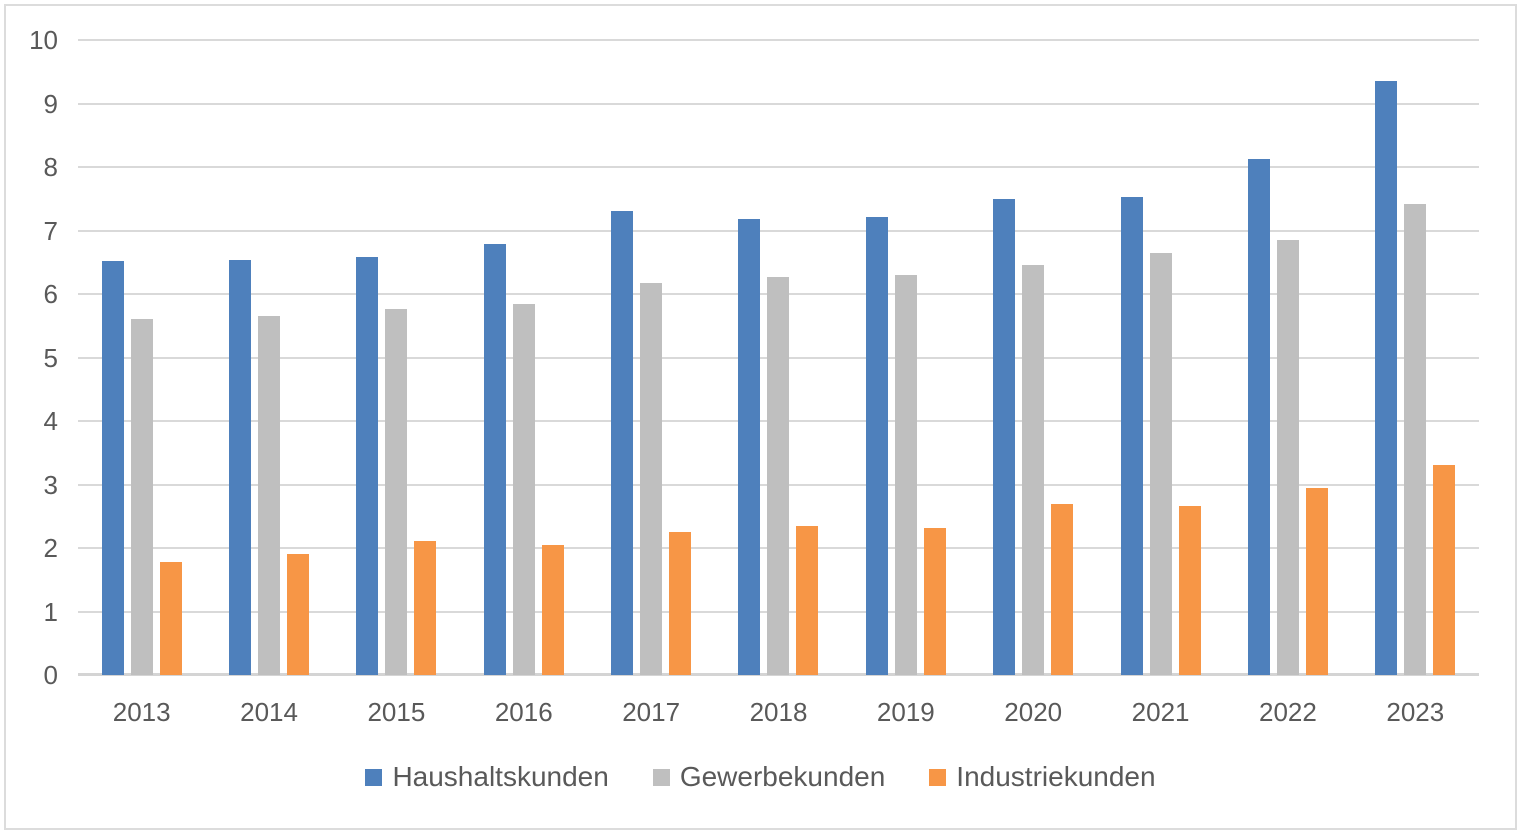  Describe the element at coordinates (778, 712) in the screenshot. I see `x-tick-label-2018: 2018` at that location.